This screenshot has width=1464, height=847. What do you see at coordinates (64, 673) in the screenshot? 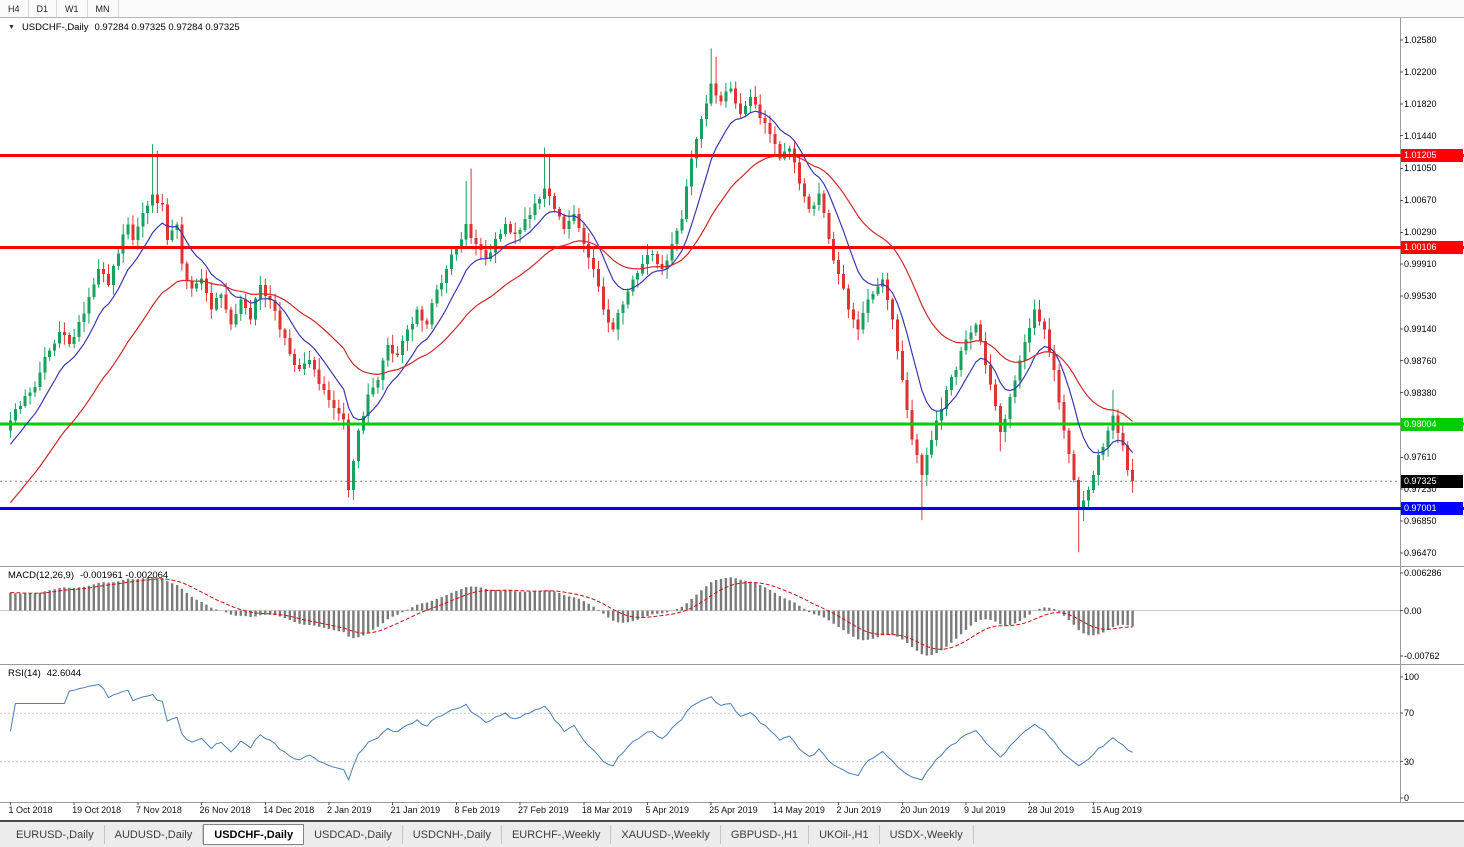
I see `rsi-value: 42.6044` at bounding box center [64, 673].